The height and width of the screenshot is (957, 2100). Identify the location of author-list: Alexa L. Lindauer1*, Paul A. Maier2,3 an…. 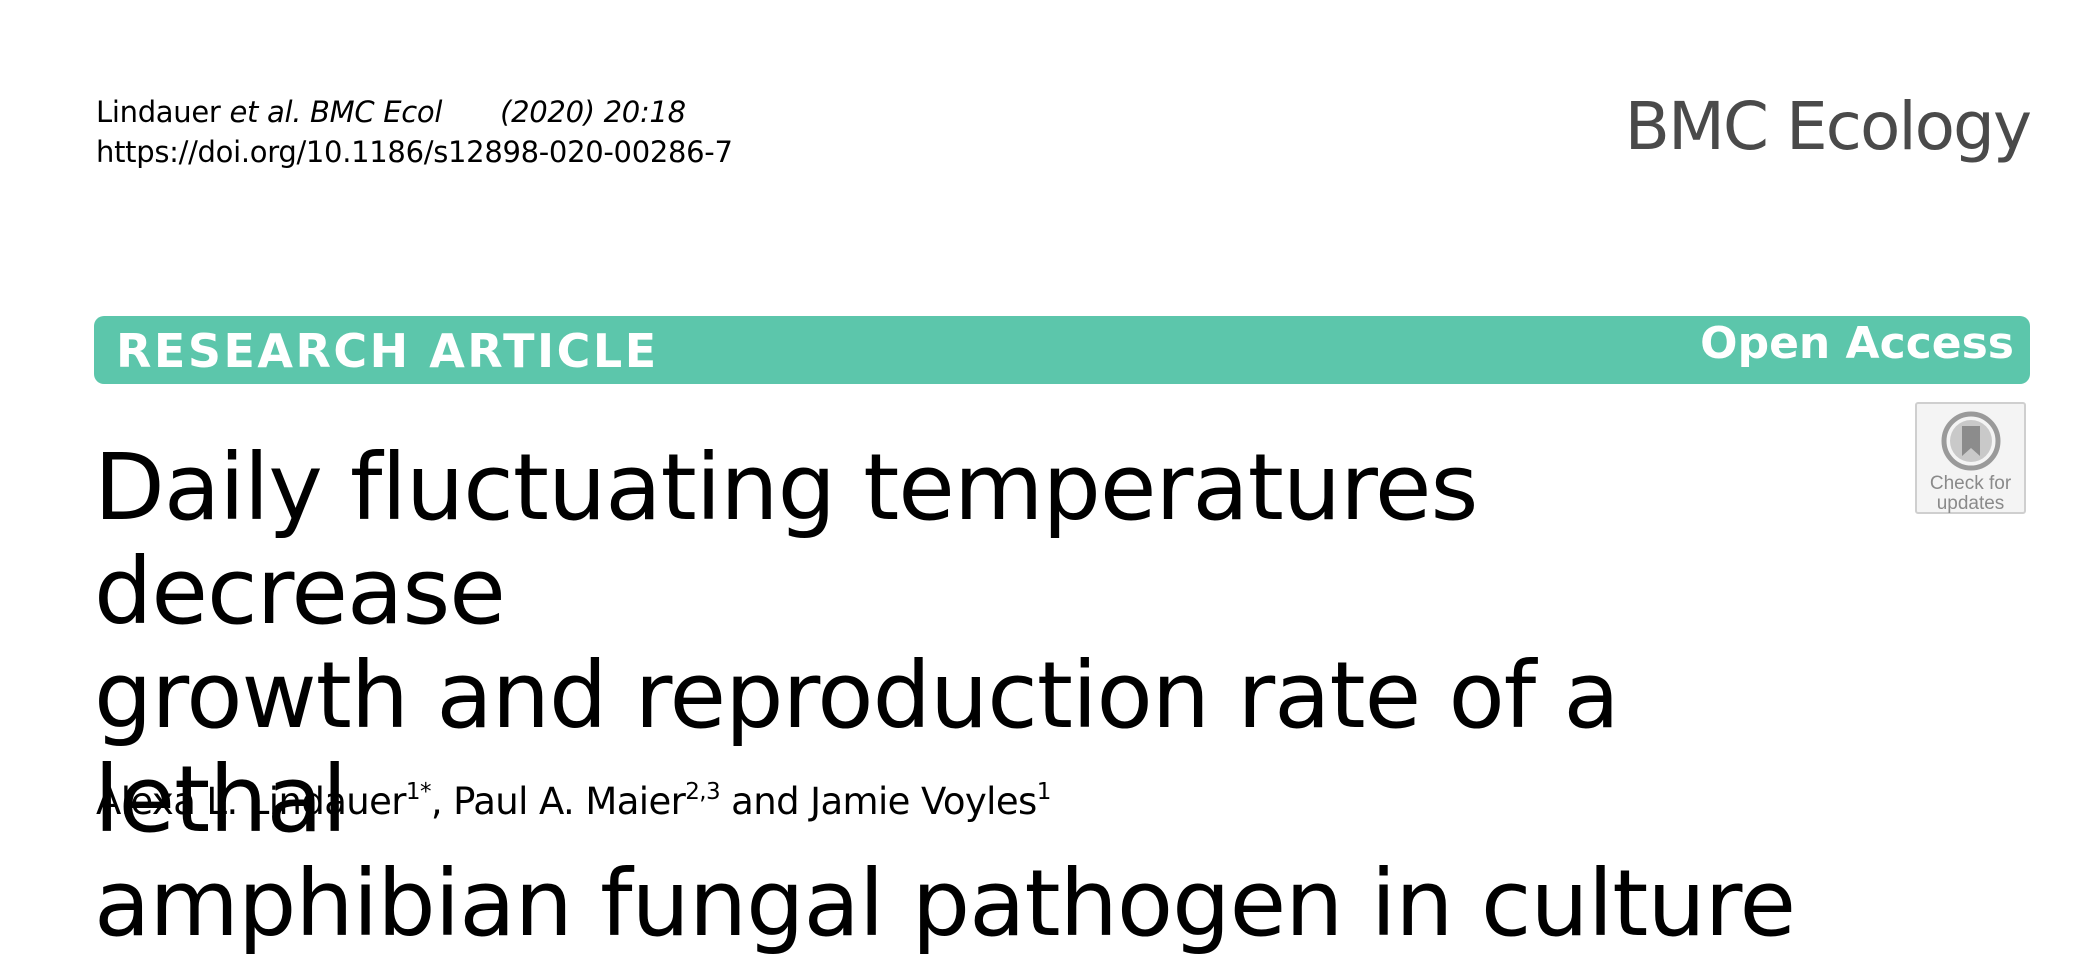
(573, 801).